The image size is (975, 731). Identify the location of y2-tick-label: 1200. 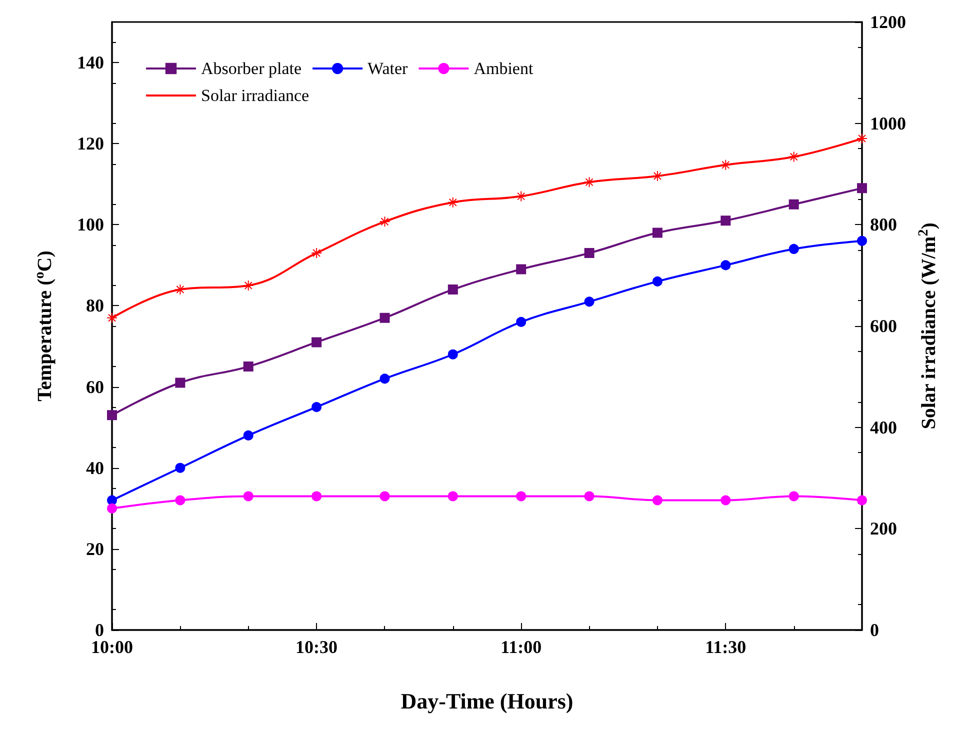
(888, 22).